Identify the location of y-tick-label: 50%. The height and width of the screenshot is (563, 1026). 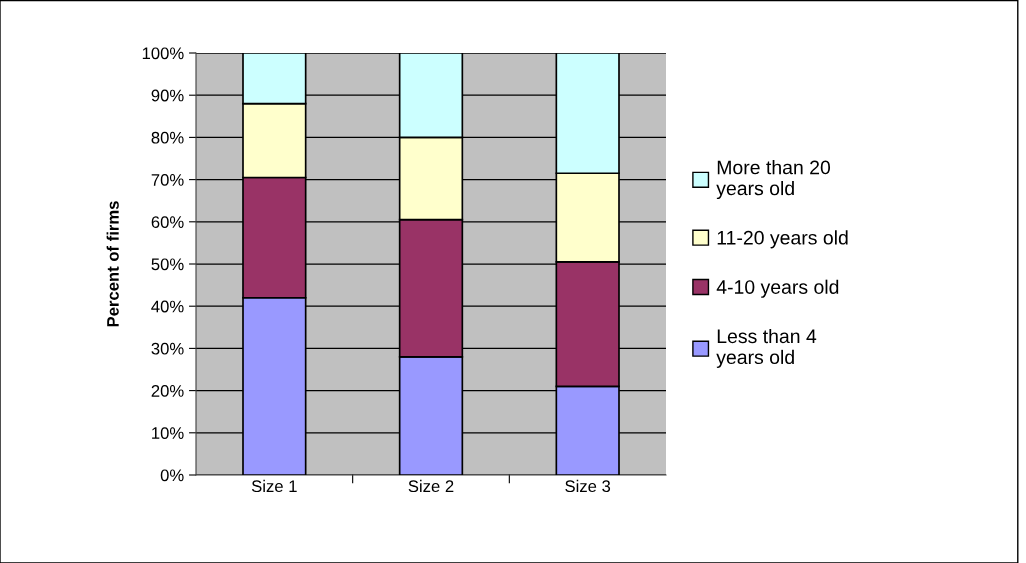
(167, 264).